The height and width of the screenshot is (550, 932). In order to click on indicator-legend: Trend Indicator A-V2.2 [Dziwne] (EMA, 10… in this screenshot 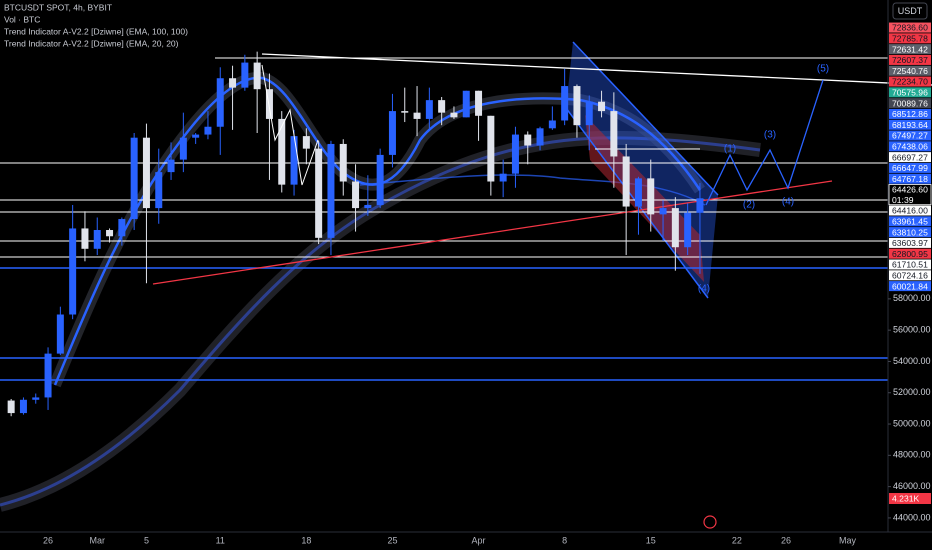, I will do `click(96, 31)`.